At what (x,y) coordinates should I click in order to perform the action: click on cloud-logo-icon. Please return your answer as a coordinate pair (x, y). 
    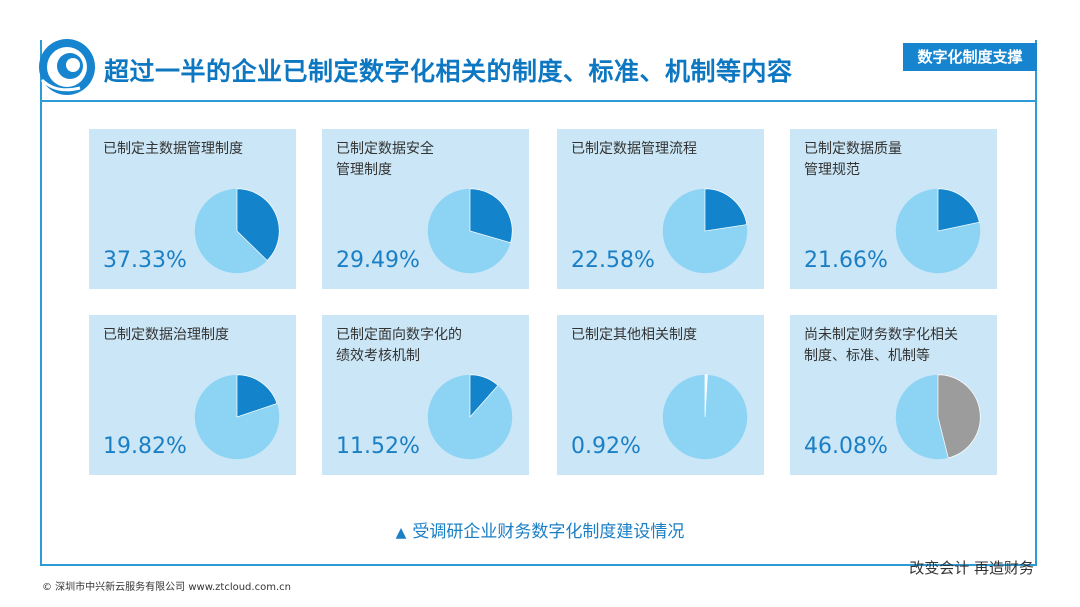
    Looking at the image, I should click on (67, 67).